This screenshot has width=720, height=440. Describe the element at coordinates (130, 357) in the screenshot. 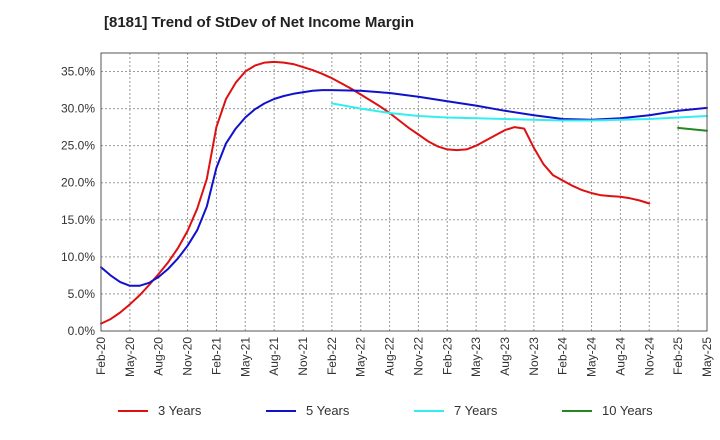

I see `x-tick-label: May-20` at that location.